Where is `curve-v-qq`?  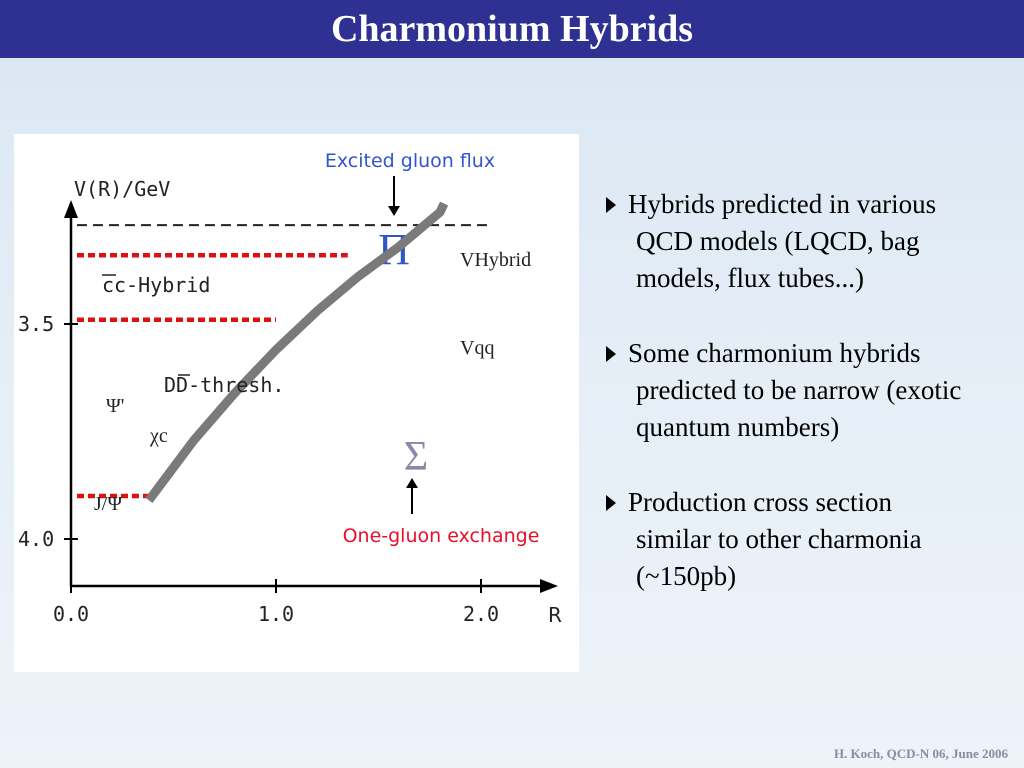
curve-v-qq is located at coordinates (297, 352).